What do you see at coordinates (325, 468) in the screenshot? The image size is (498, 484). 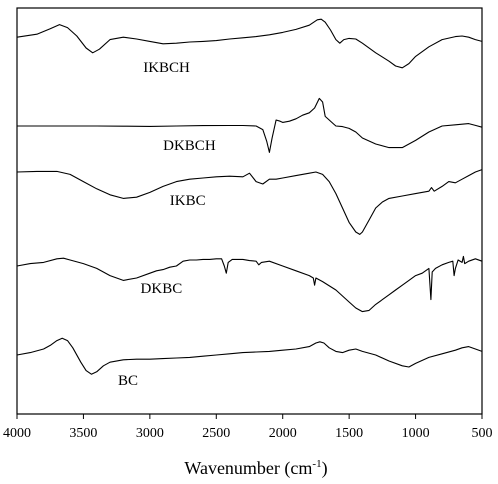 I see `x-axis-title-close: )` at bounding box center [325, 468].